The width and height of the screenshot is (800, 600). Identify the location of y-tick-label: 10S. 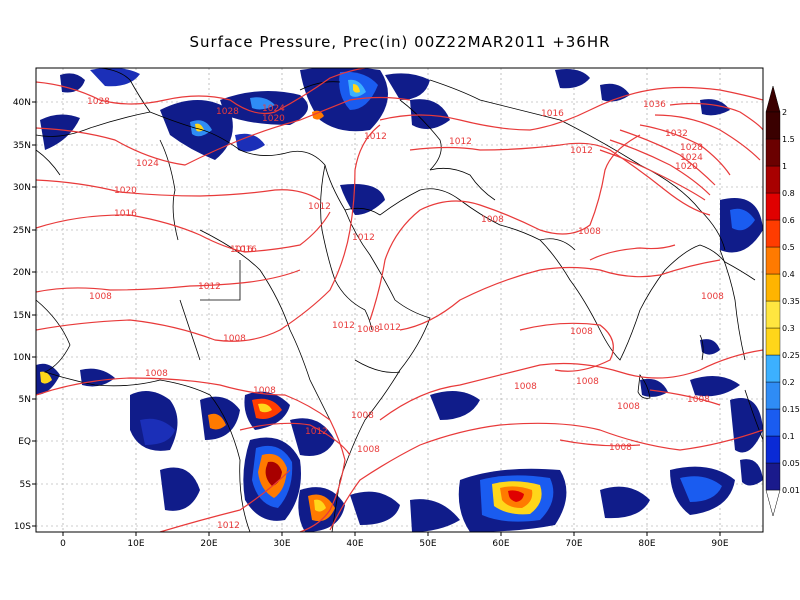
(22, 527).